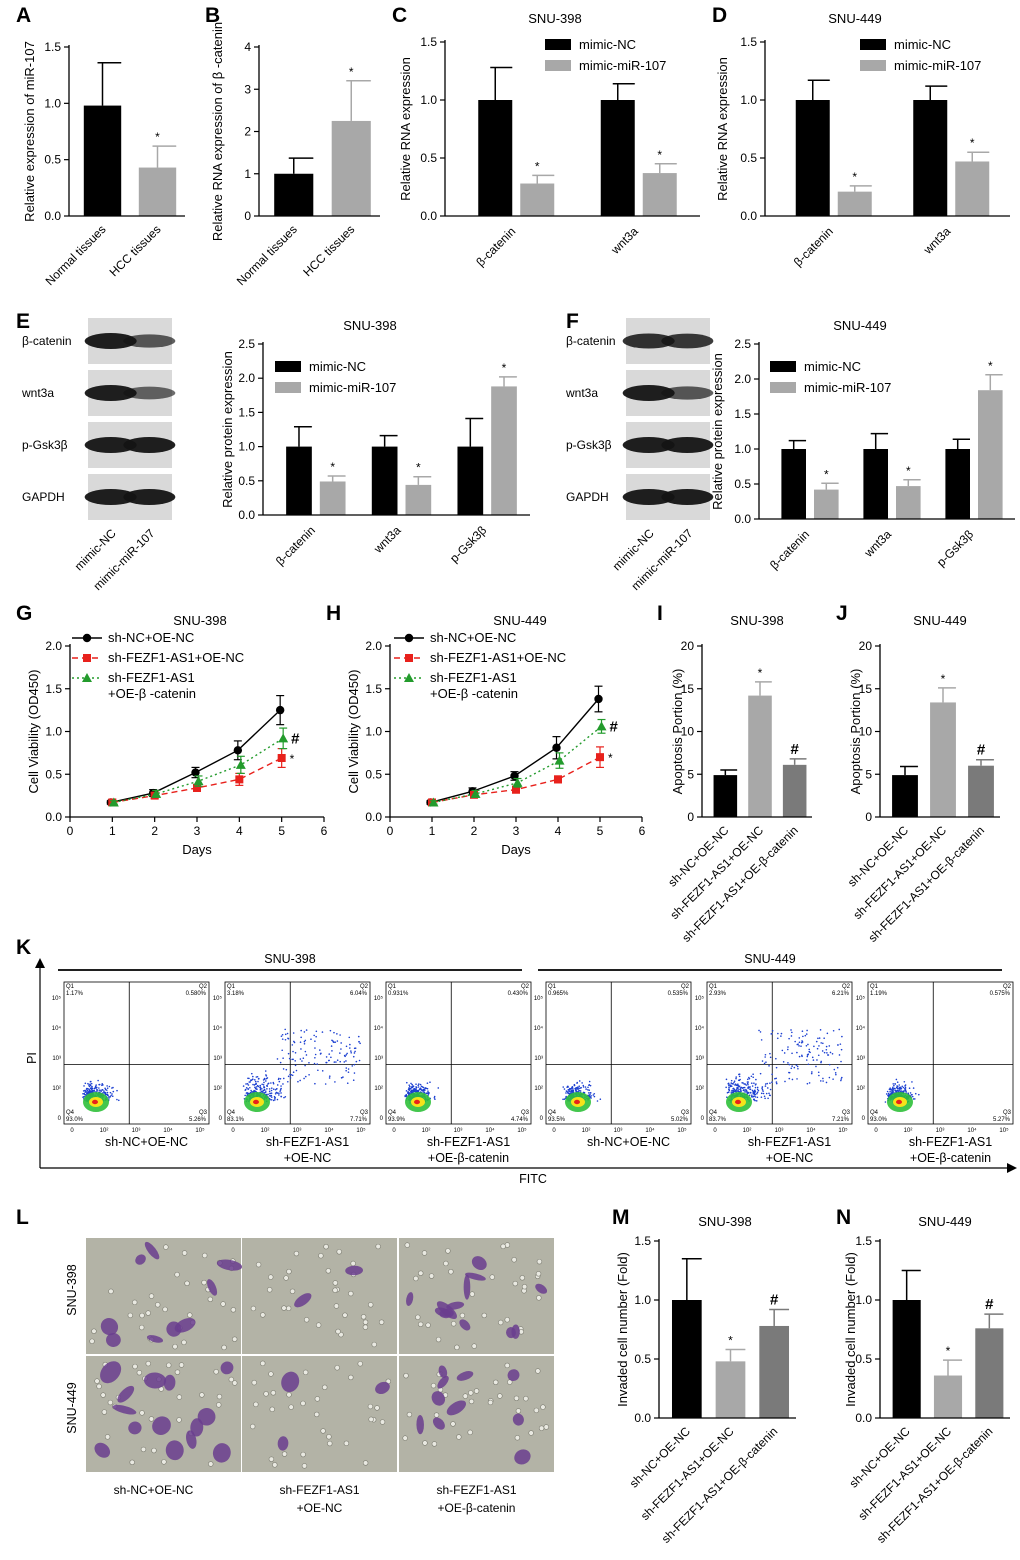  What do you see at coordinates (937, 65) in the screenshot?
I see `legend-label: mimic-miR-107` at bounding box center [937, 65].